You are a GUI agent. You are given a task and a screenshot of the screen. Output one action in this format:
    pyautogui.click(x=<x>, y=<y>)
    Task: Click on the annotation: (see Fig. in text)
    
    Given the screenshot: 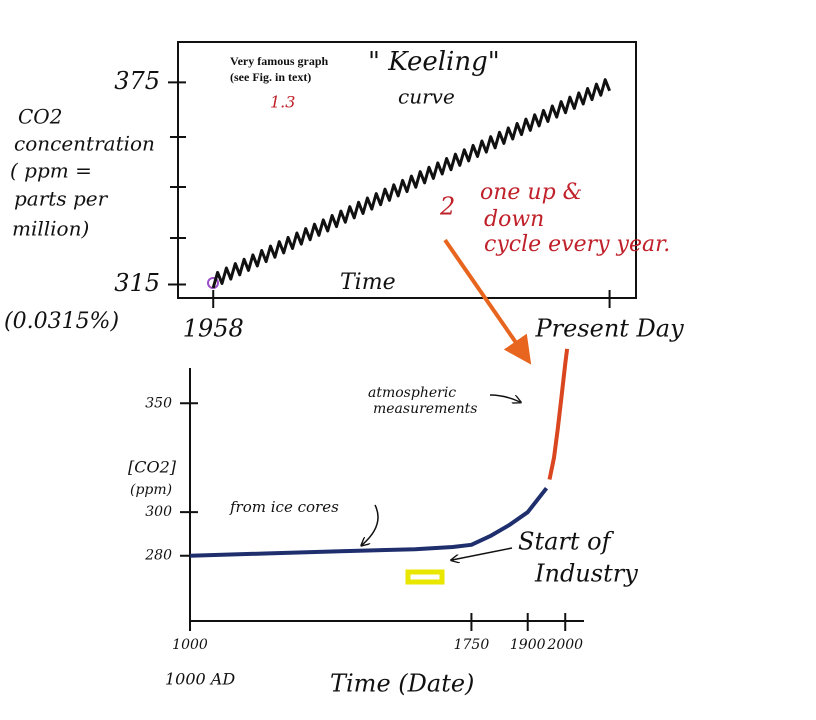 What is the action you would take?
    pyautogui.click(x=270, y=77)
    